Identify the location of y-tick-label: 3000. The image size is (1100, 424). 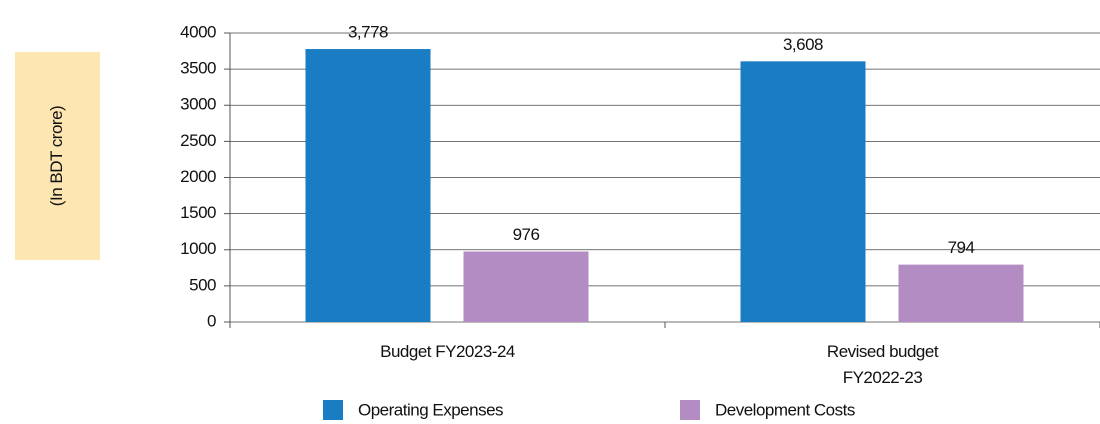
(198, 104).